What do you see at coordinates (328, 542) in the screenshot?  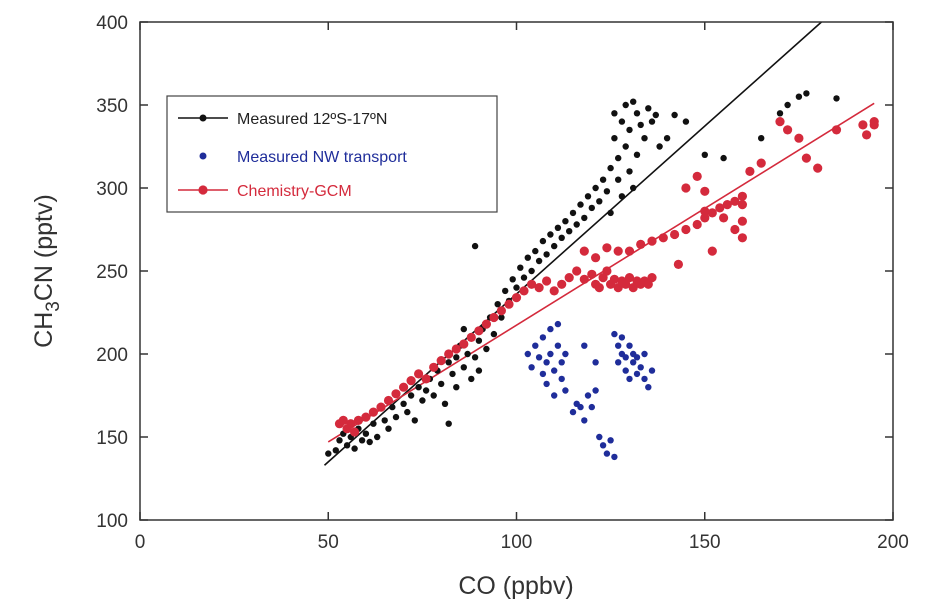 I see `x-tick-label-1: 50` at bounding box center [328, 542].